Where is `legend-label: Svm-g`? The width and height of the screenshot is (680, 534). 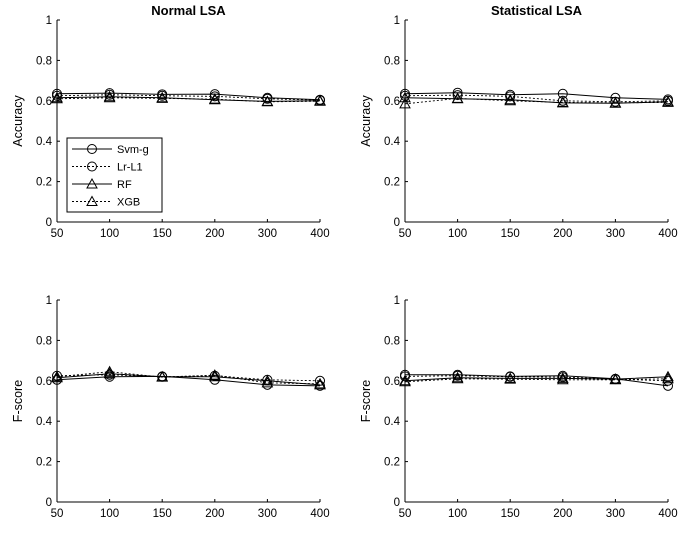 legend-label: Svm-g is located at coordinates (133, 150).